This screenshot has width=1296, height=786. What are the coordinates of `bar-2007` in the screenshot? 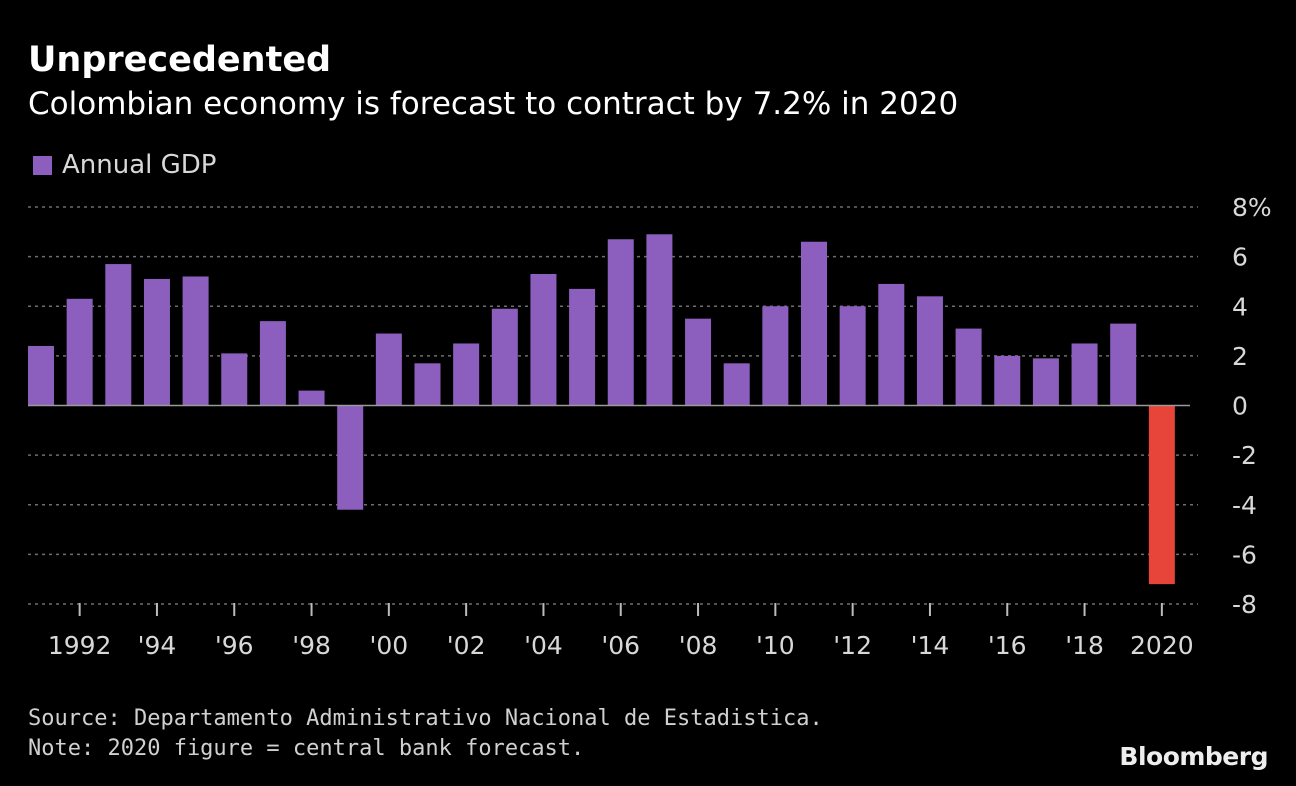 It's located at (659, 320).